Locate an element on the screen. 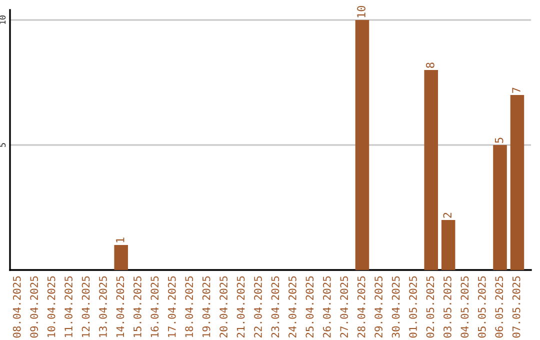 Image resolution: width=540 pixels, height=340 pixels. x-tick-label: 28.04.2025 is located at coordinates (361, 307).